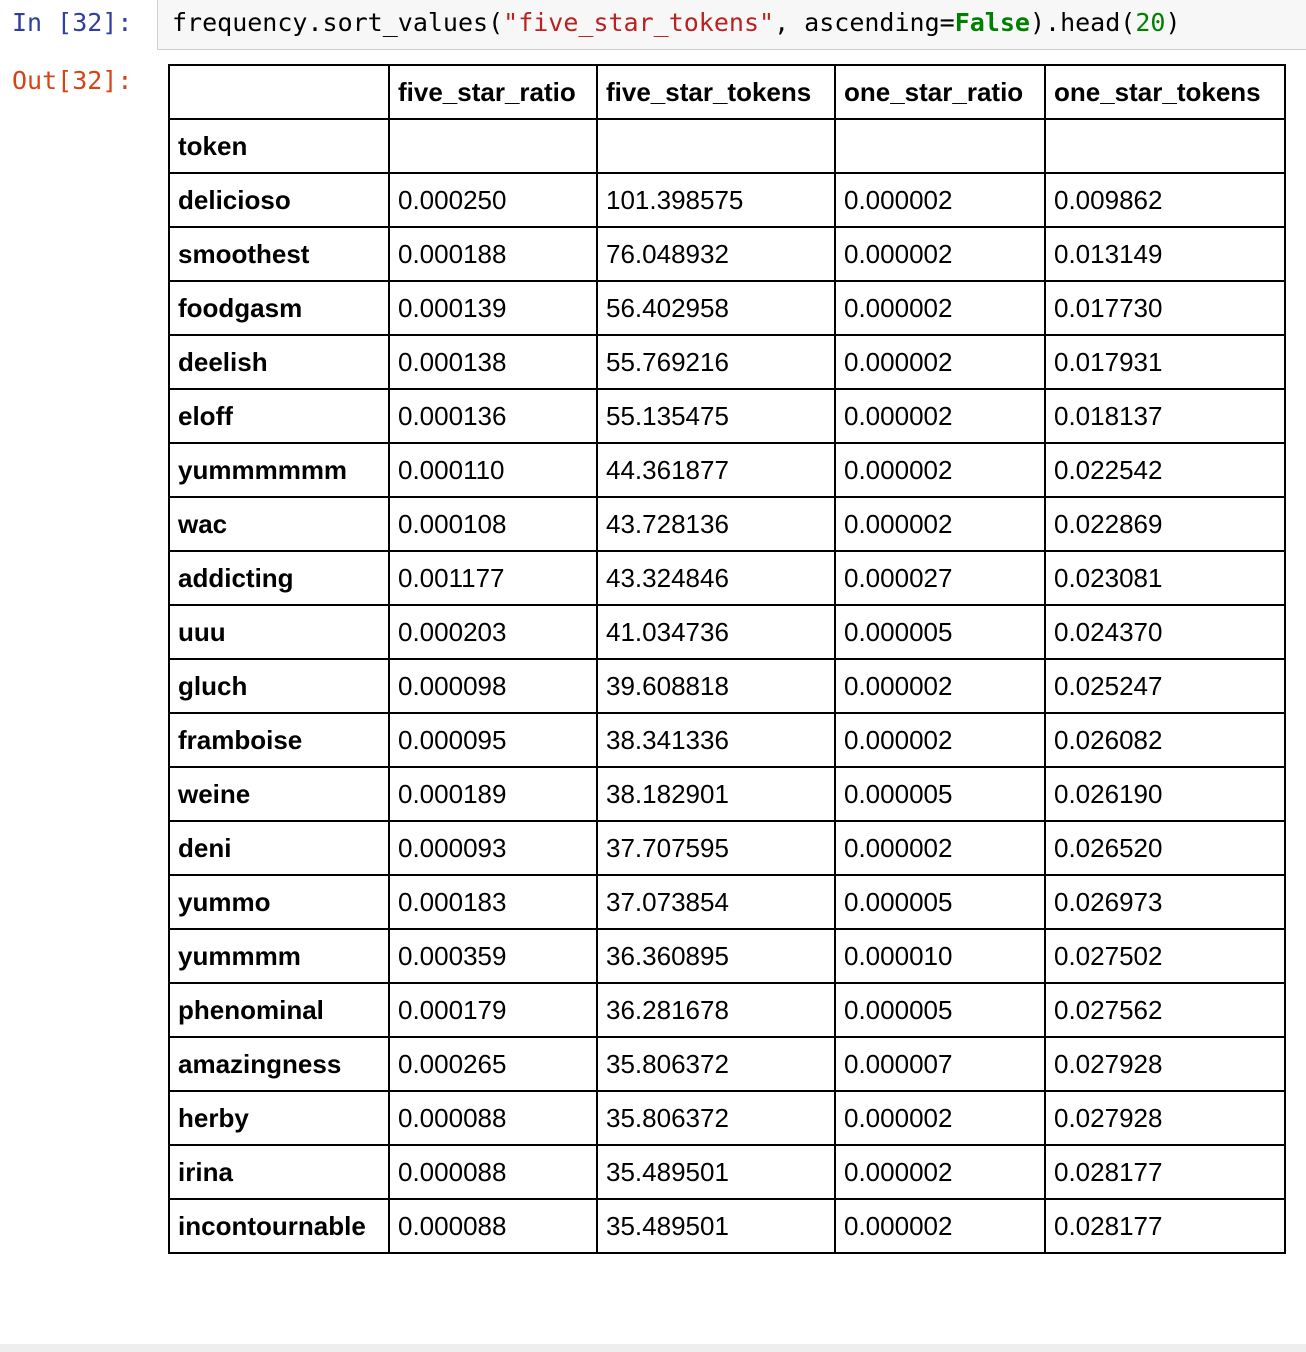 The height and width of the screenshot is (1352, 1306). What do you see at coordinates (716, 1226) in the screenshot?
I see `table-cell: 35.489501` at bounding box center [716, 1226].